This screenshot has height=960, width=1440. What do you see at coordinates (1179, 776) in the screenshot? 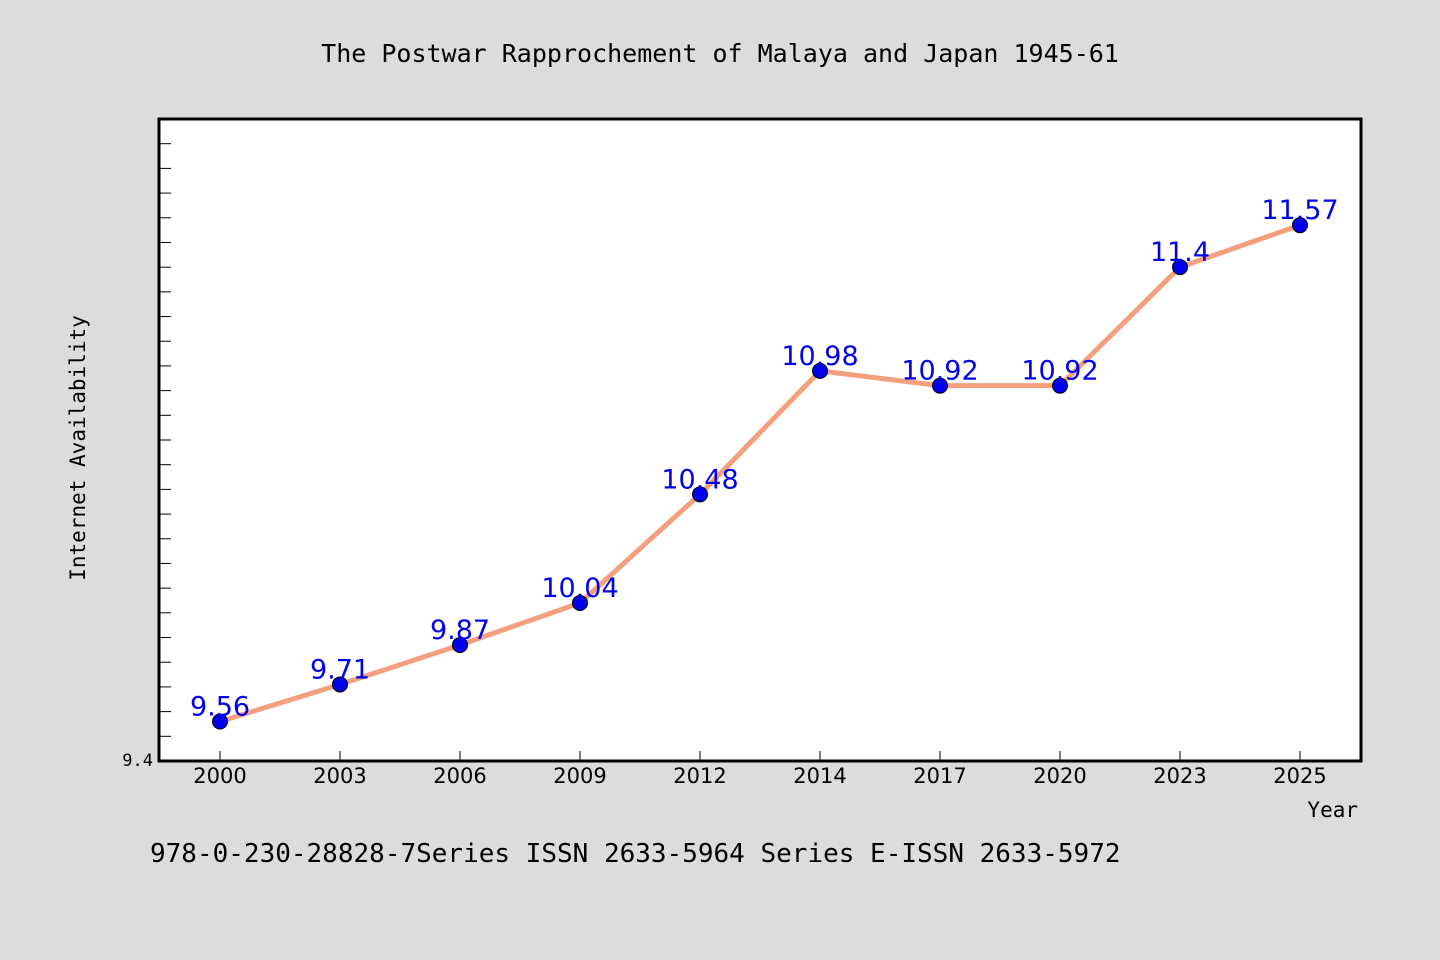
I see `x-tick-label: 2023` at bounding box center [1179, 776].